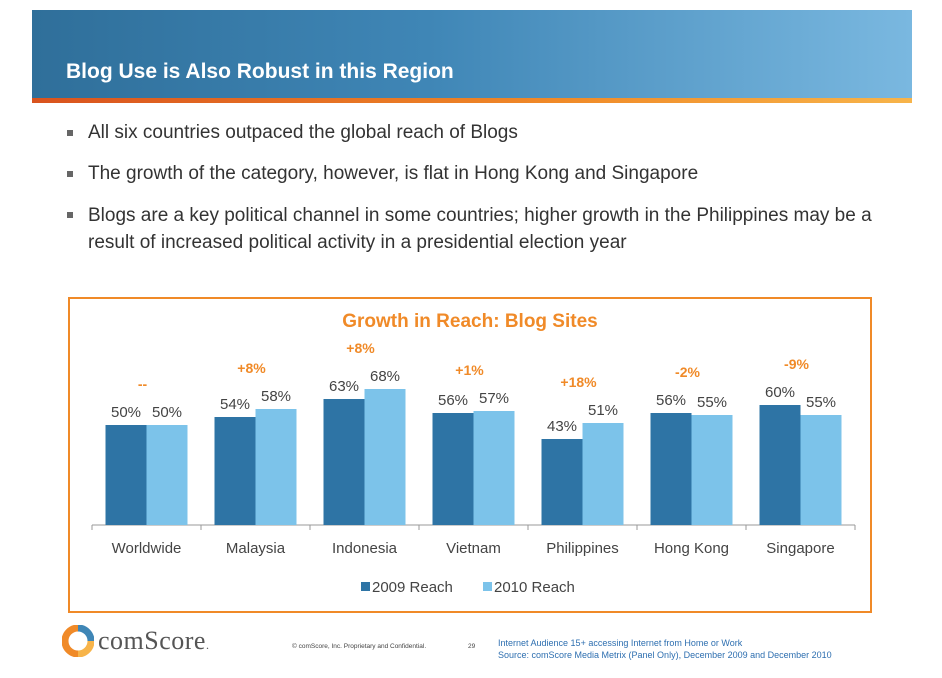 The width and height of the screenshot is (942, 678). Describe the element at coordinates (603, 410) in the screenshot. I see `bar-value-label: 51%` at that location.